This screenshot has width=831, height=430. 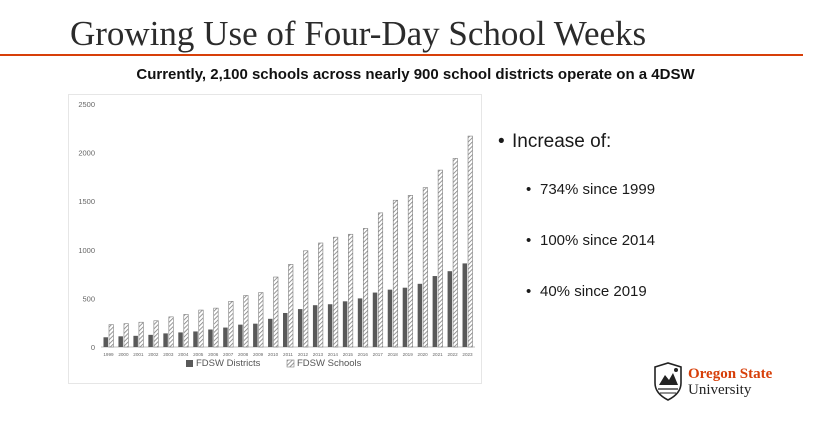 What do you see at coordinates (86, 201) in the screenshot?
I see `y-tick-label: 1500` at bounding box center [86, 201].